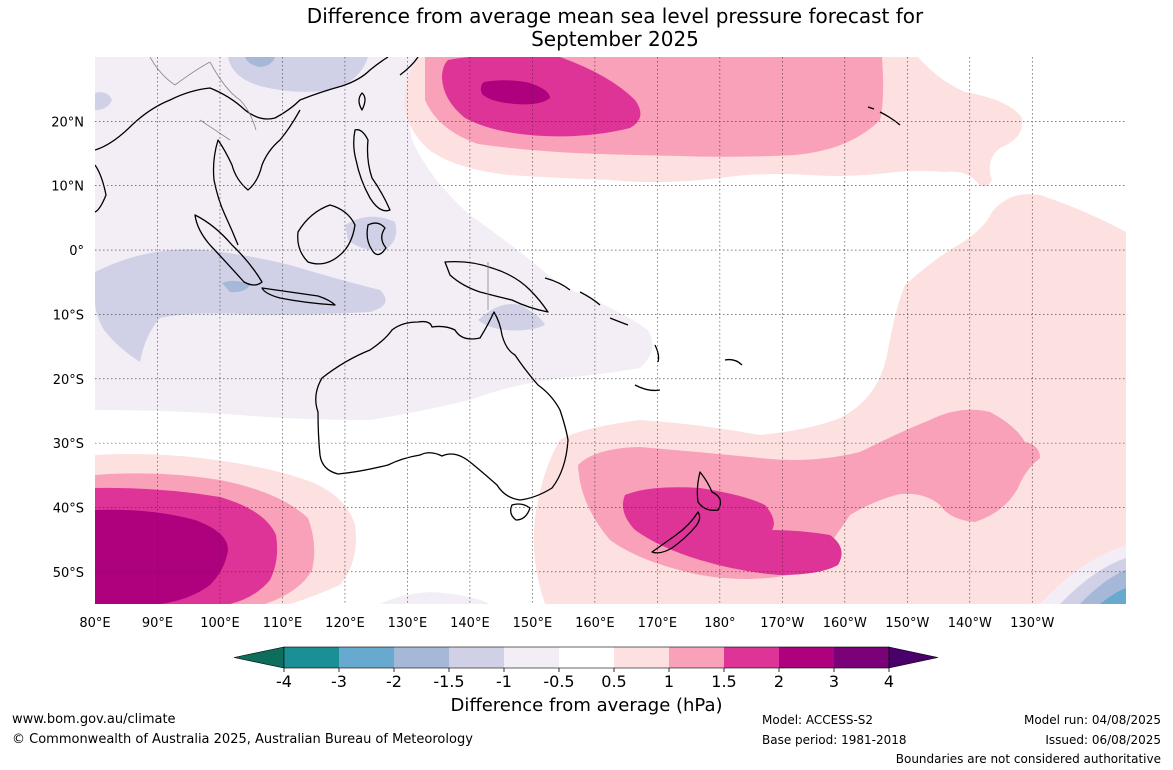 The image size is (1173, 770). Describe the element at coordinates (884, 116) in the screenshot. I see `coastline-hawaii` at that location.